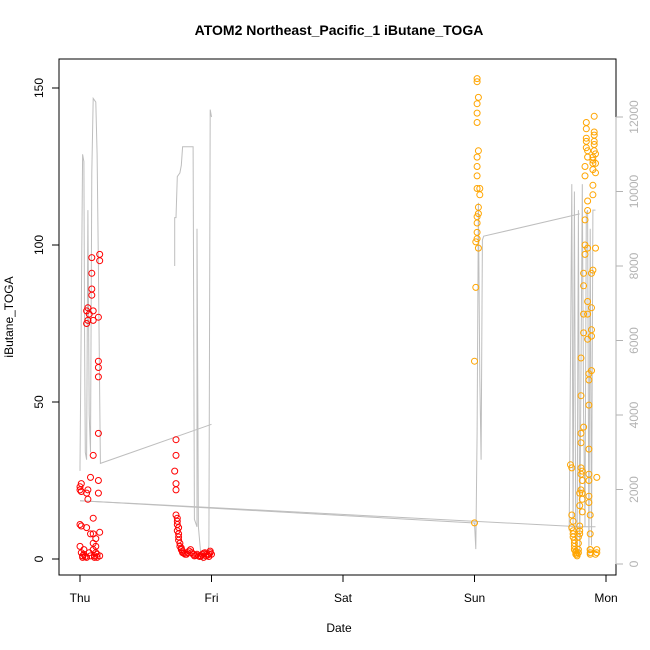  I want to click on y-tick-label: 0, so click(39, 558).